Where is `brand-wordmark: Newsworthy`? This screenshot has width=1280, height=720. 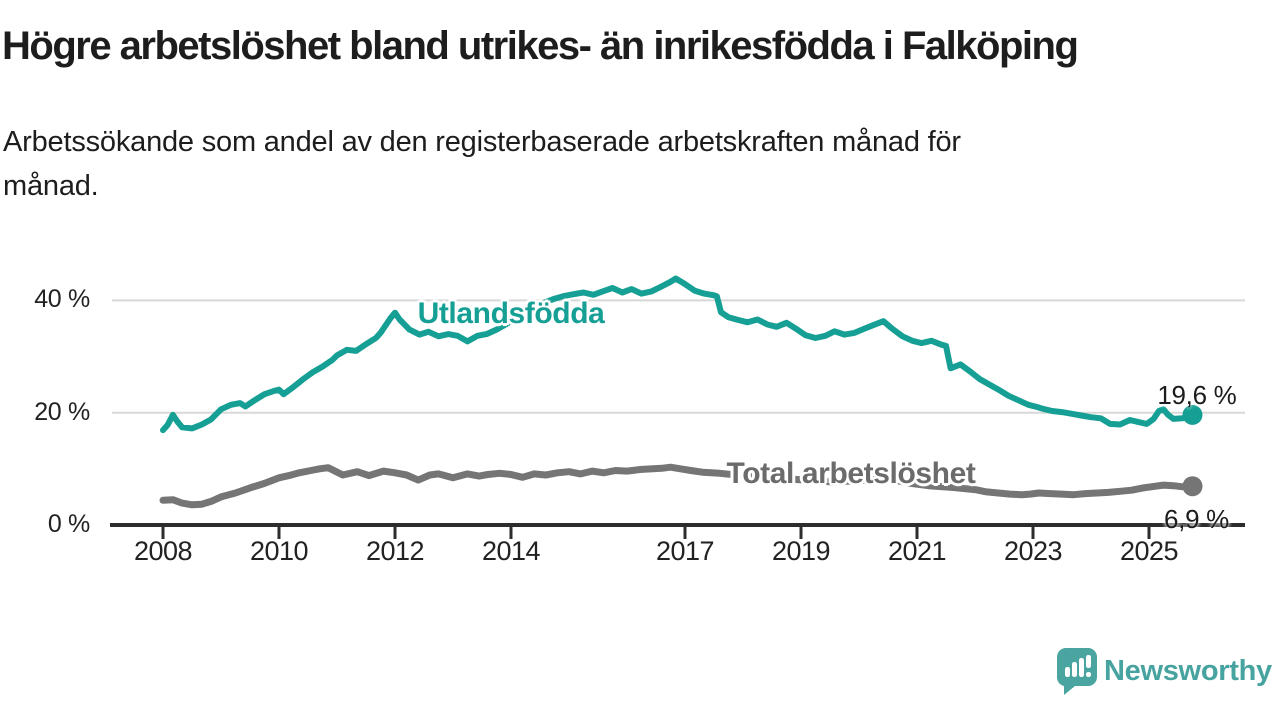
brand-wordmark: Newsworthy is located at coordinates (1188, 671).